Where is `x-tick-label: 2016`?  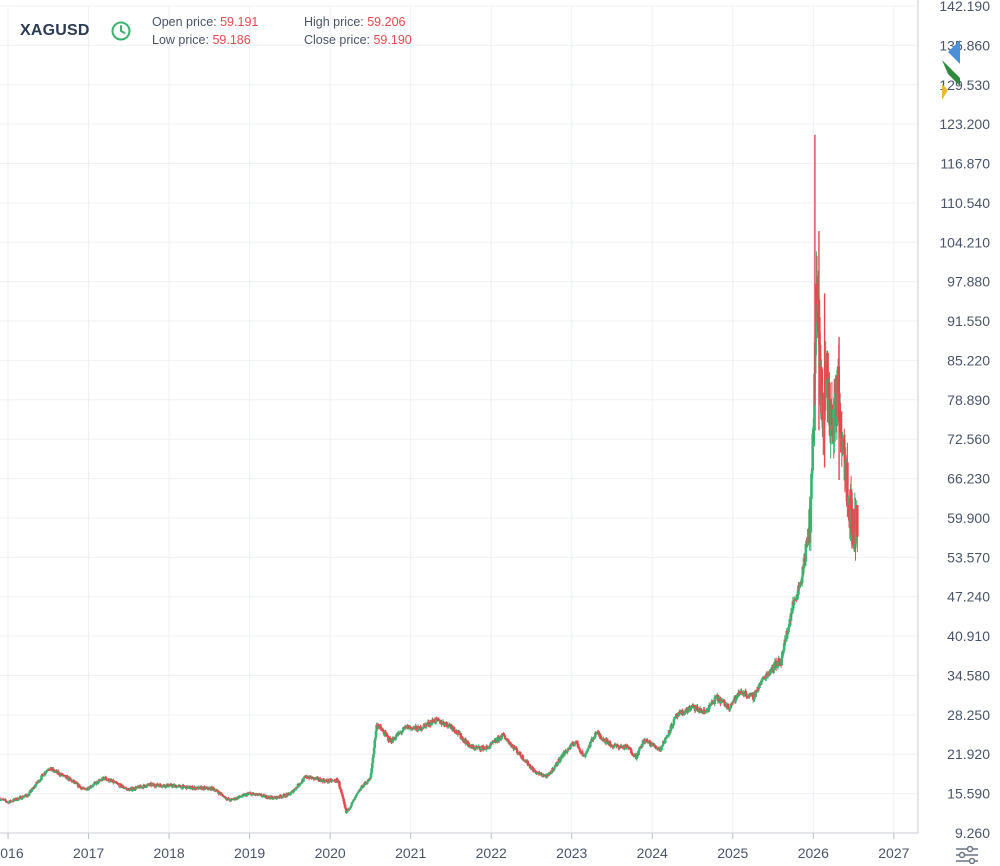 x-tick-label: 2016 is located at coordinates (12, 853).